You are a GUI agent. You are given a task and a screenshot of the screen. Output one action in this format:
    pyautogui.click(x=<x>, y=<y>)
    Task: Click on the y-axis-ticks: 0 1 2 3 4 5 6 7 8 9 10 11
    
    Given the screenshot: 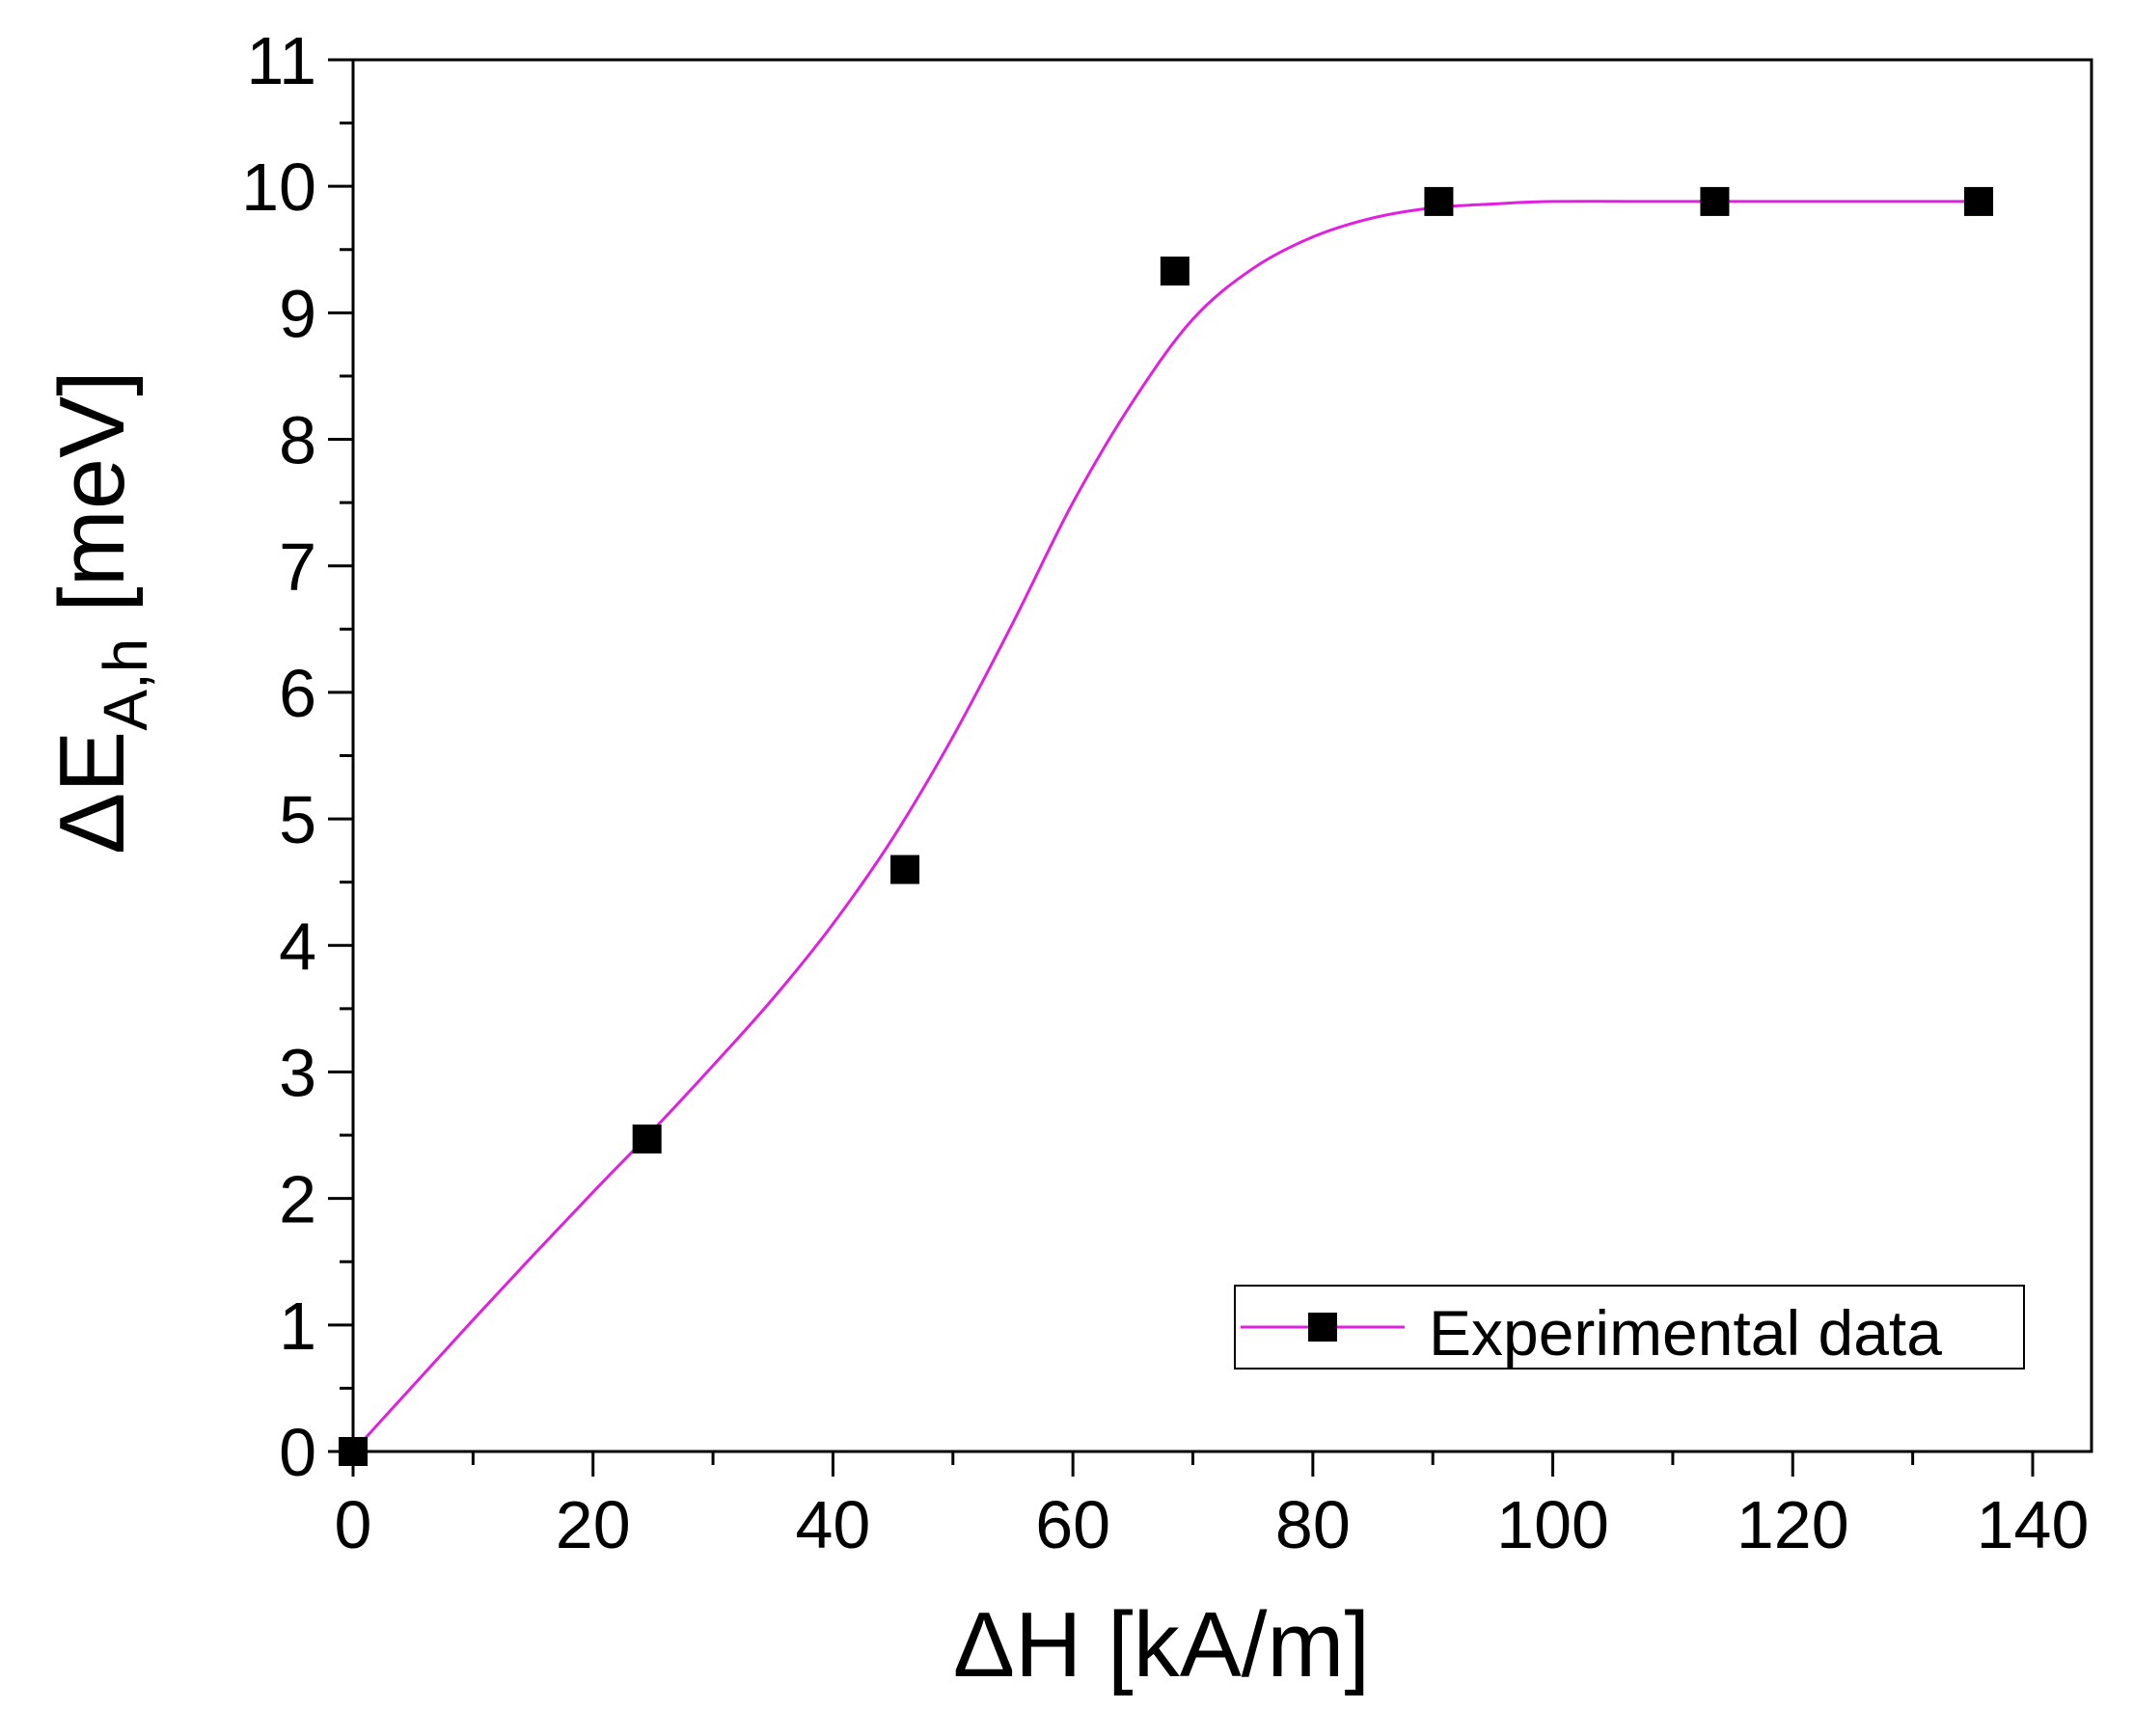 What is the action you would take?
    pyautogui.click(x=297, y=756)
    